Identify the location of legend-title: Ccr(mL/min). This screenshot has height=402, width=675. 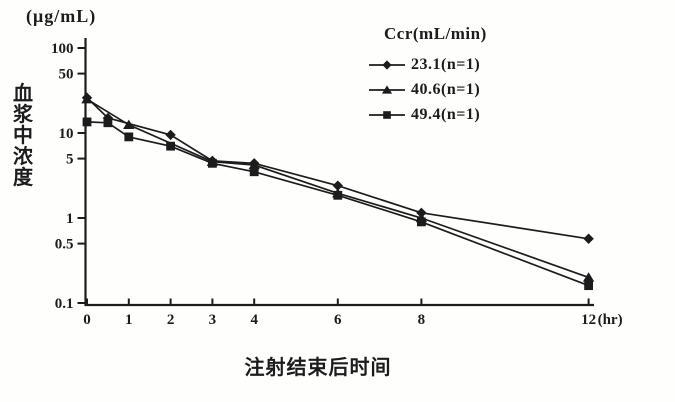
(435, 33).